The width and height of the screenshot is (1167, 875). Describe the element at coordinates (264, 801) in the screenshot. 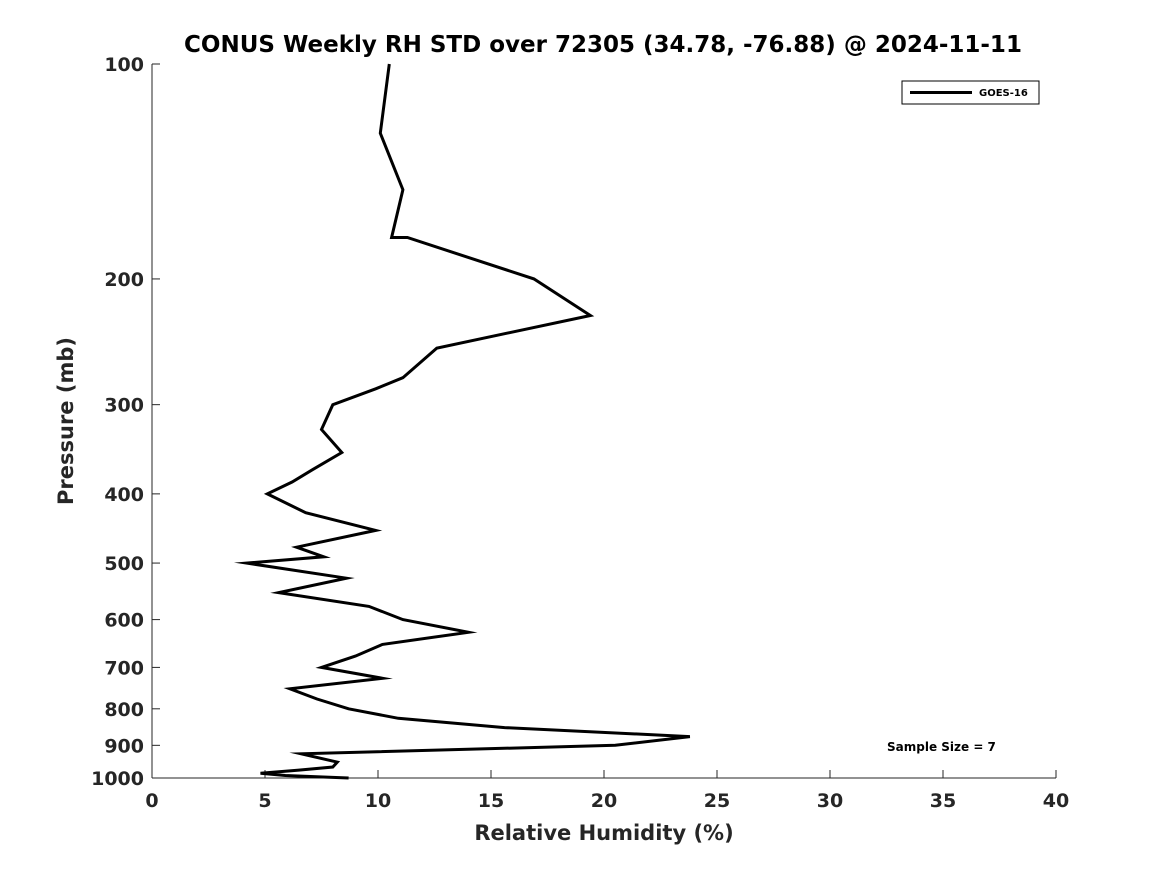

I see `x-tick-label: 5` at that location.